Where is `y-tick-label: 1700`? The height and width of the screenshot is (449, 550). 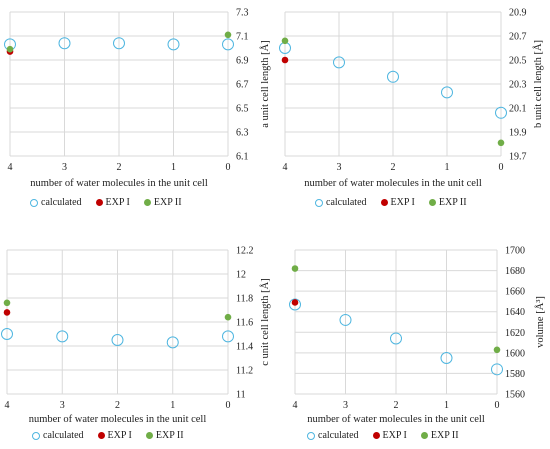
y-tick-label: 1700 is located at coordinates (515, 251).